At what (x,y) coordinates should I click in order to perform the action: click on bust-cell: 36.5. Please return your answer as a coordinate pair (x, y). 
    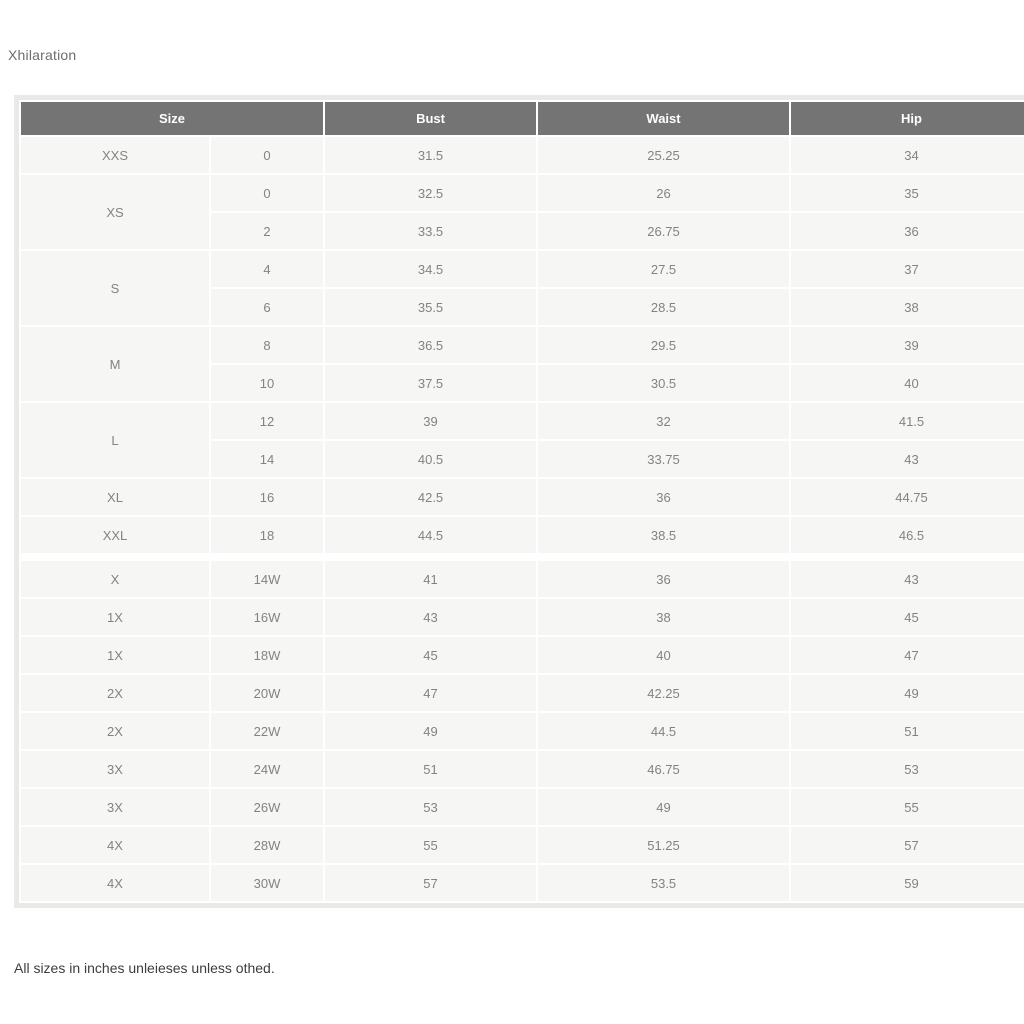
    Looking at the image, I should click on (431, 345).